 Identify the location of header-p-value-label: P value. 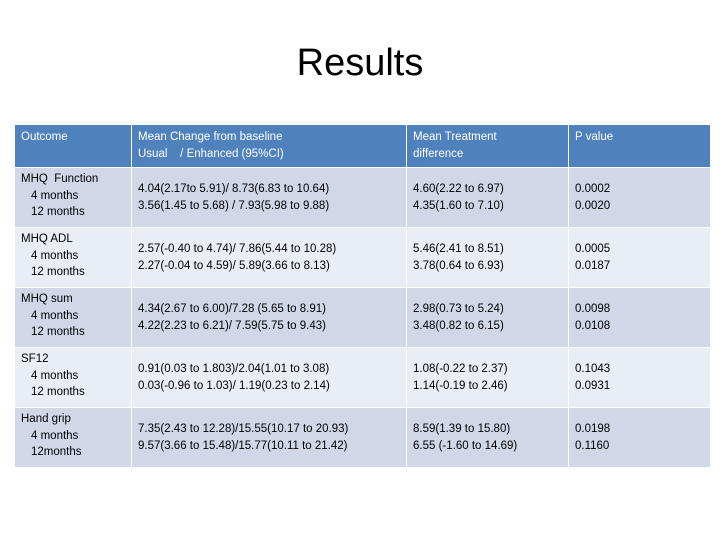
(594, 137).